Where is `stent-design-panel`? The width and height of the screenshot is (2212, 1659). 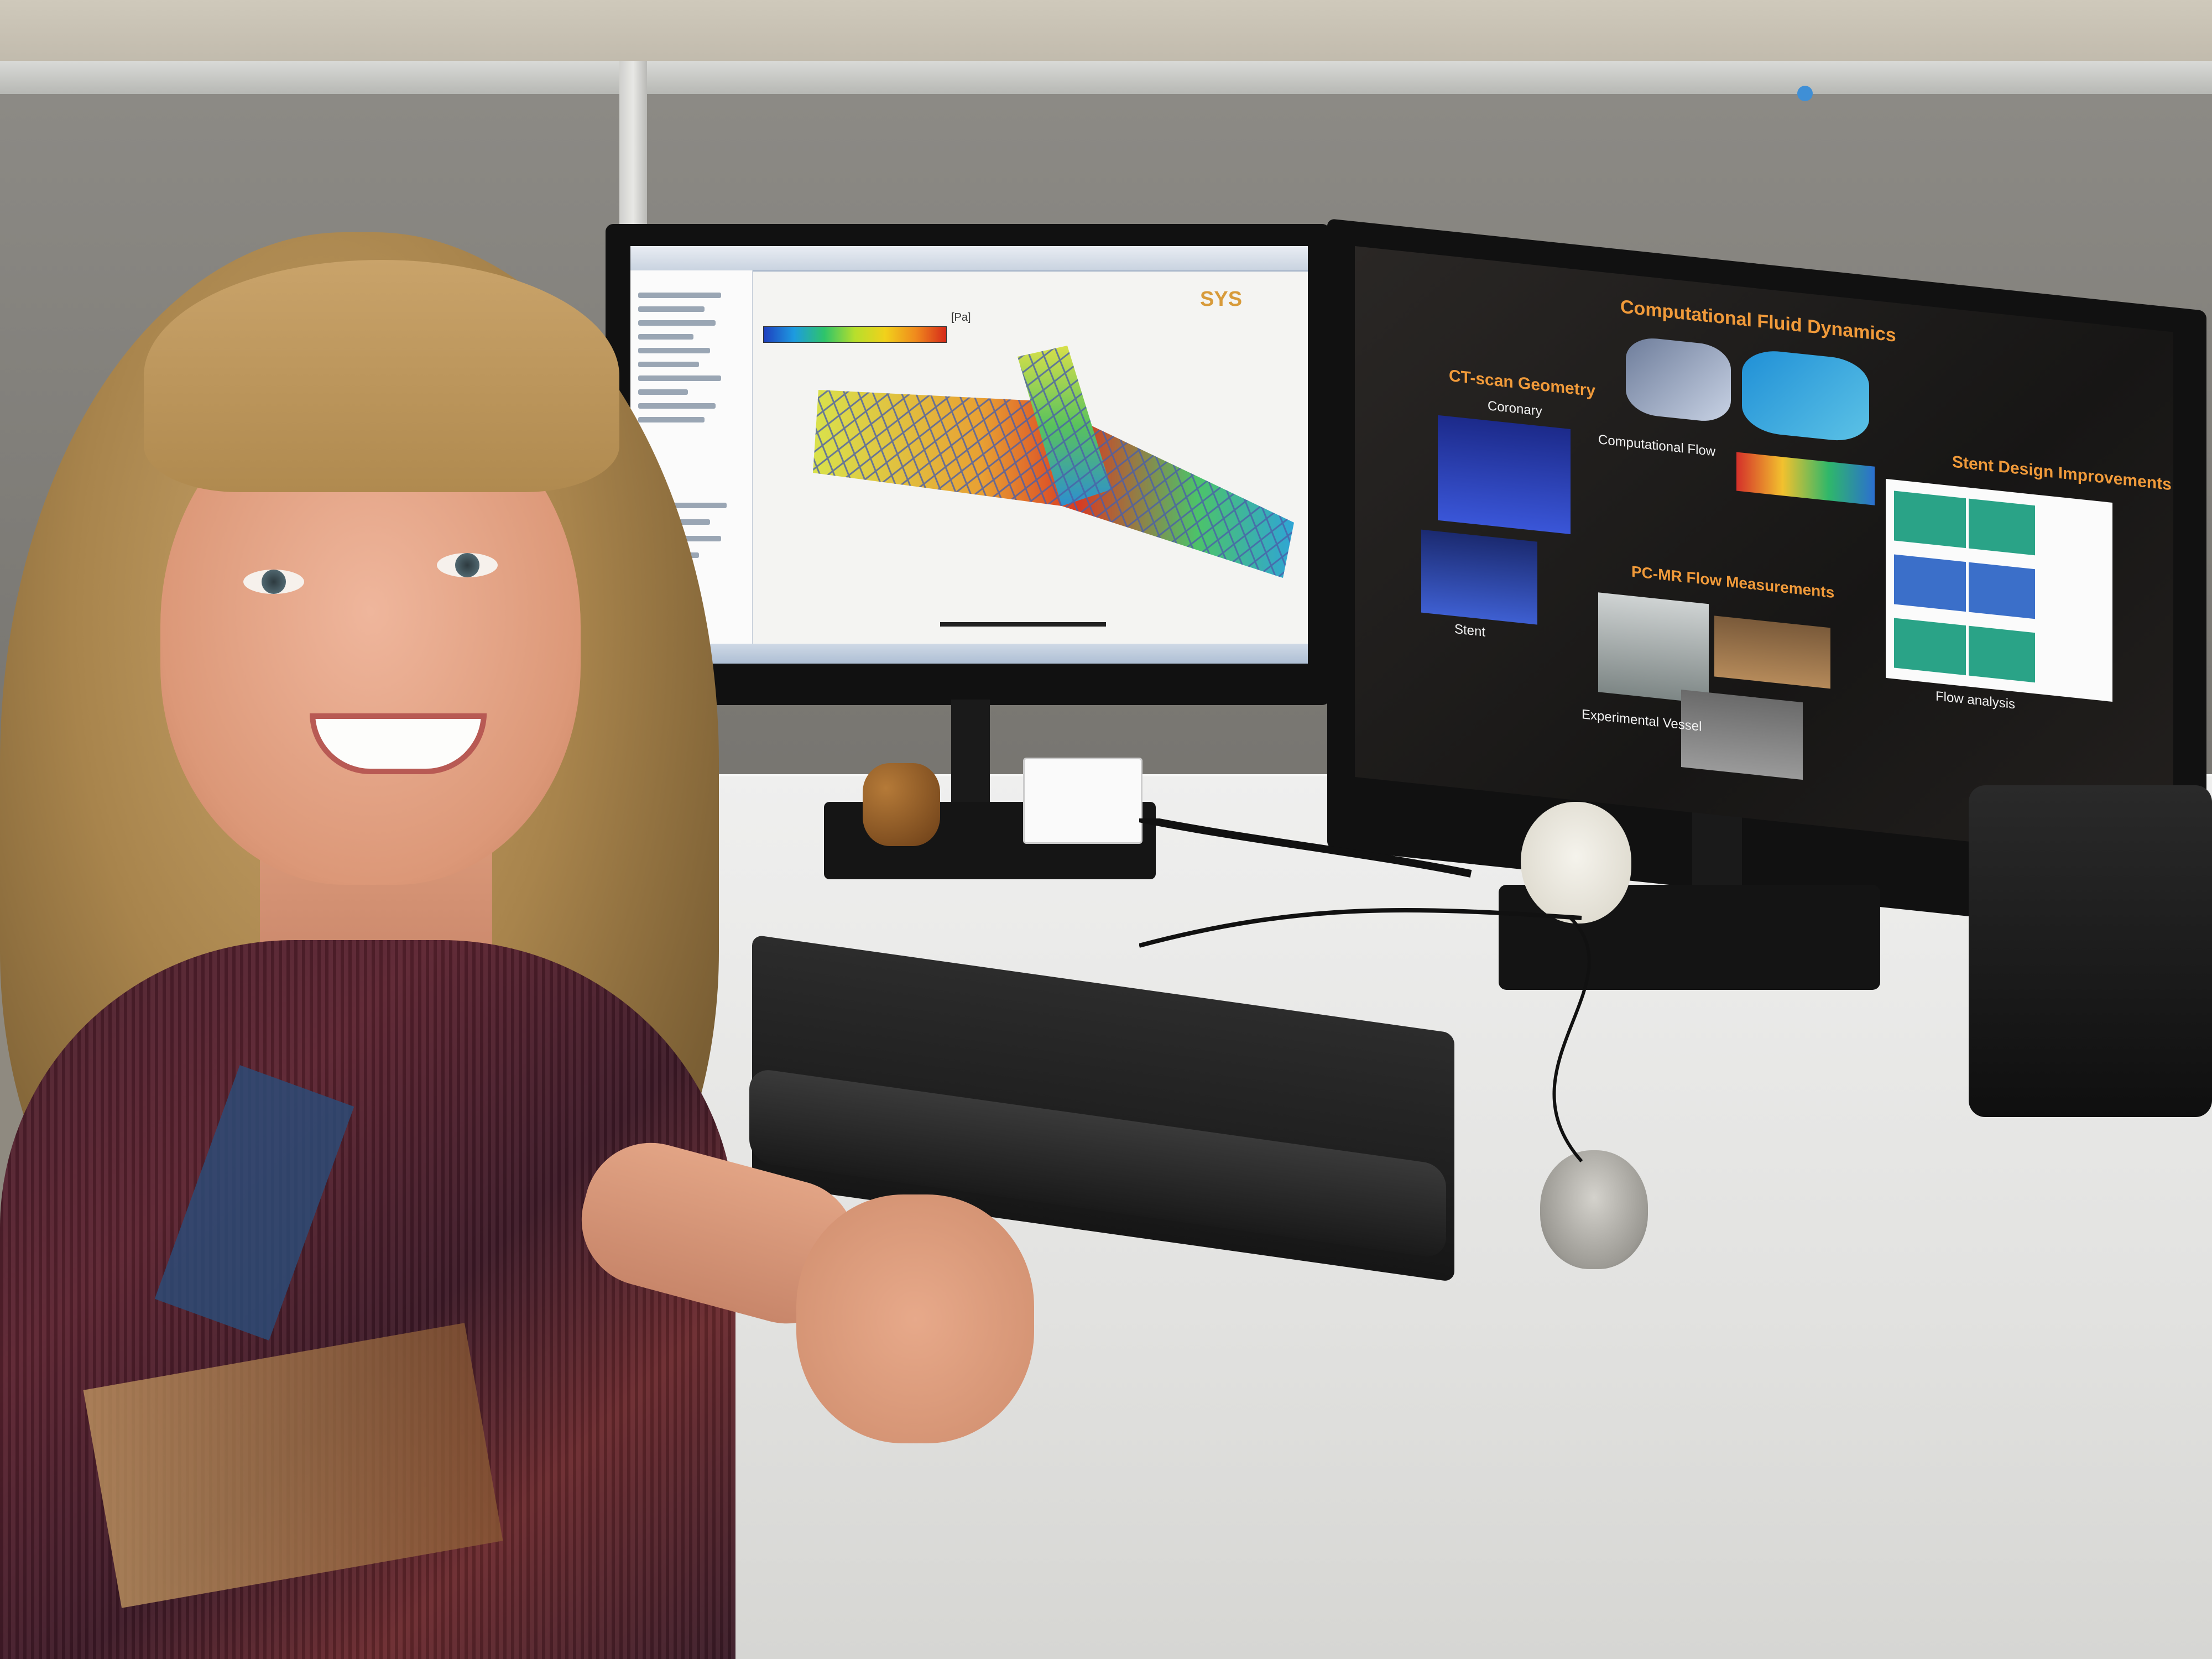
stent-design-panel is located at coordinates (1999, 590).